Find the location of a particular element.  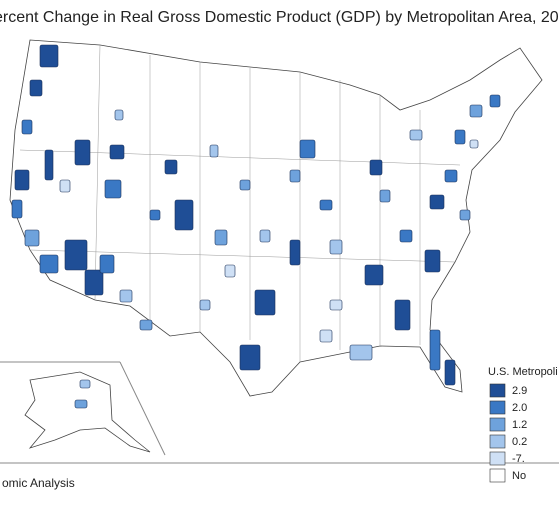

inset-border is located at coordinates (142, 408).